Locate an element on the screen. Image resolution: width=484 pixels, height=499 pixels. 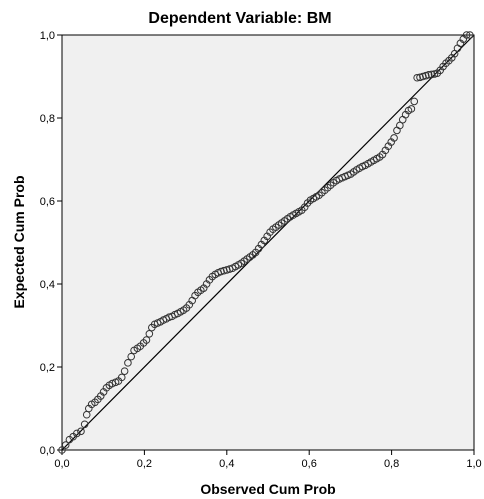
x-tick-label: 0,2 is located at coordinates (144, 464).